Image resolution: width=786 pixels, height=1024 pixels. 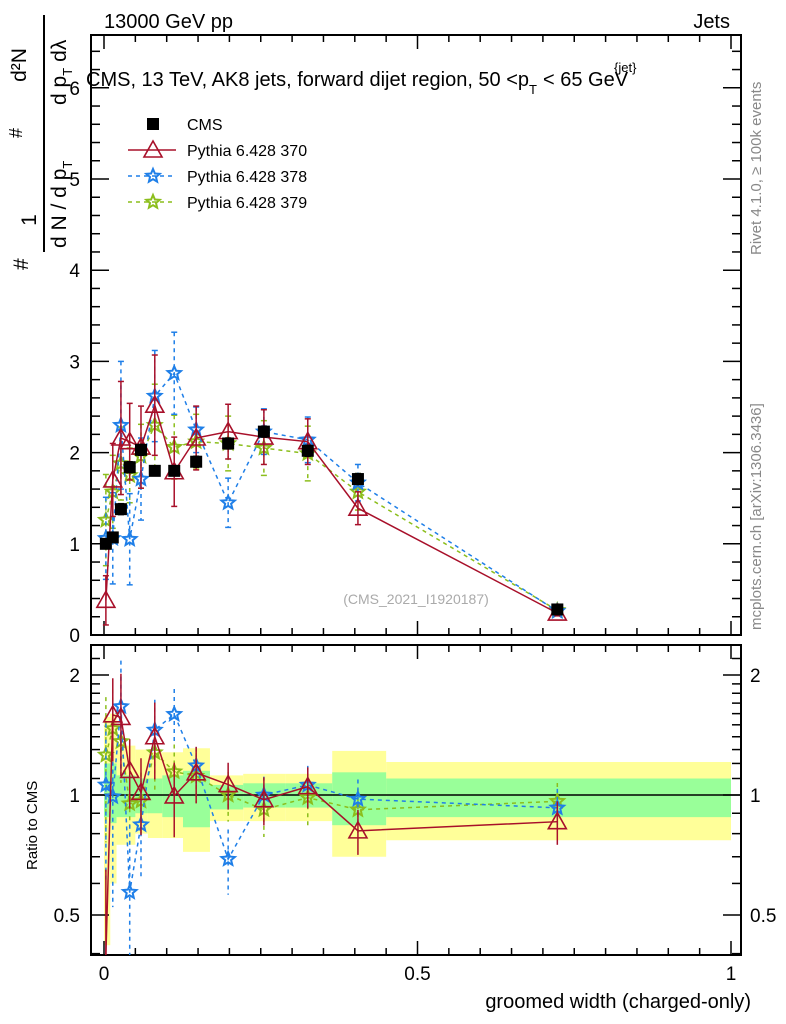 I want to click on y-tick-label: 5, so click(x=74, y=180).